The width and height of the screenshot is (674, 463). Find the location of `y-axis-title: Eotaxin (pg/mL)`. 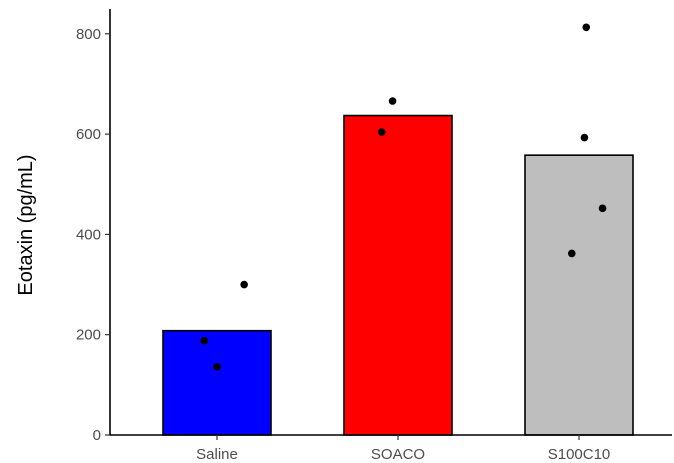

y-axis-title: Eotaxin (pg/mL) is located at coordinates (26, 224).